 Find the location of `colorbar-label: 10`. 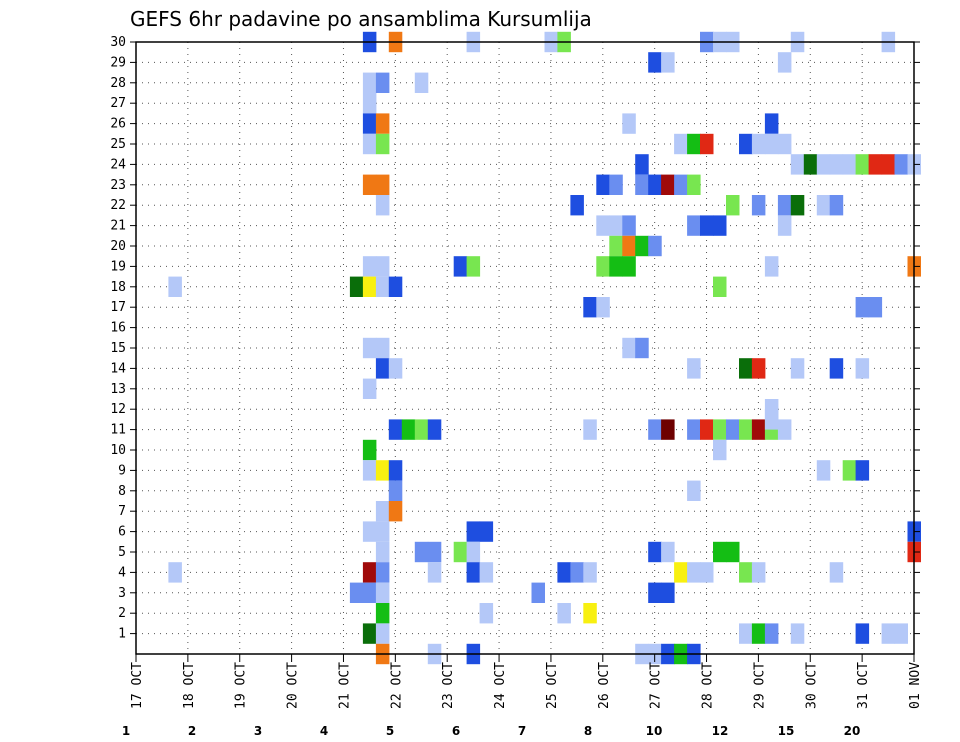

colorbar-label: 10 is located at coordinates (654, 731).